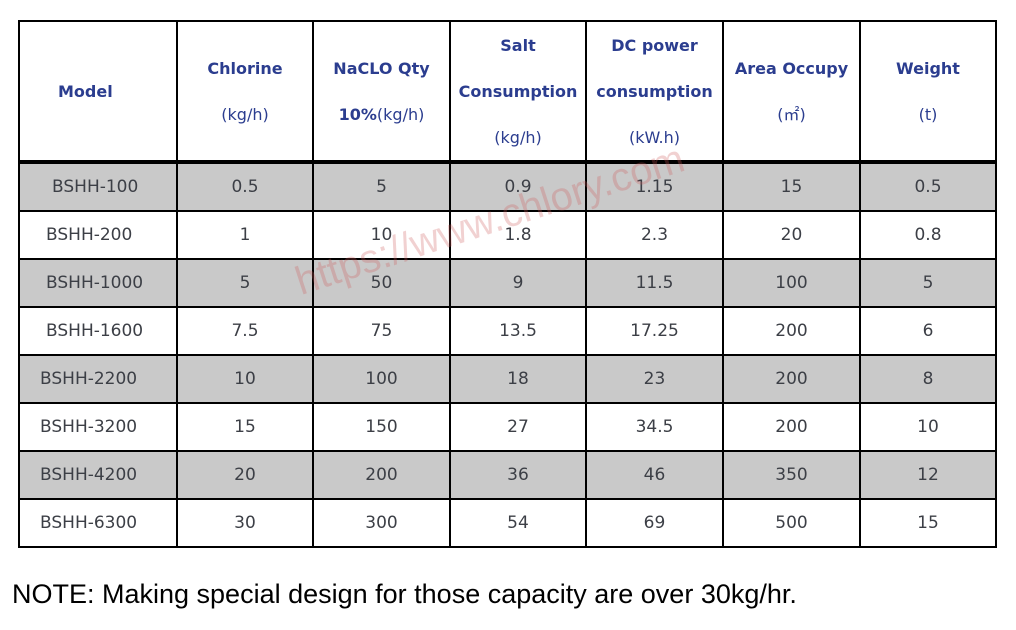 The width and height of the screenshot is (1016, 630). Describe the element at coordinates (654, 186) in the screenshot. I see `cell-dc-power: 1.15` at that location.